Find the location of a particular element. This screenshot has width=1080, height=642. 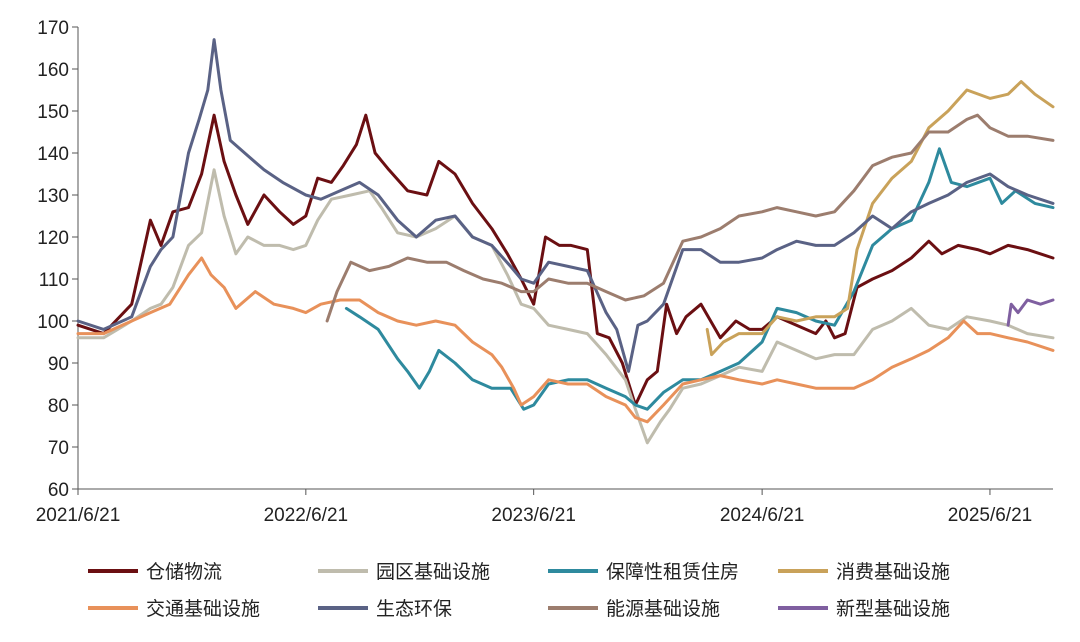

legend-label: 生态环保 is located at coordinates (414, 609).